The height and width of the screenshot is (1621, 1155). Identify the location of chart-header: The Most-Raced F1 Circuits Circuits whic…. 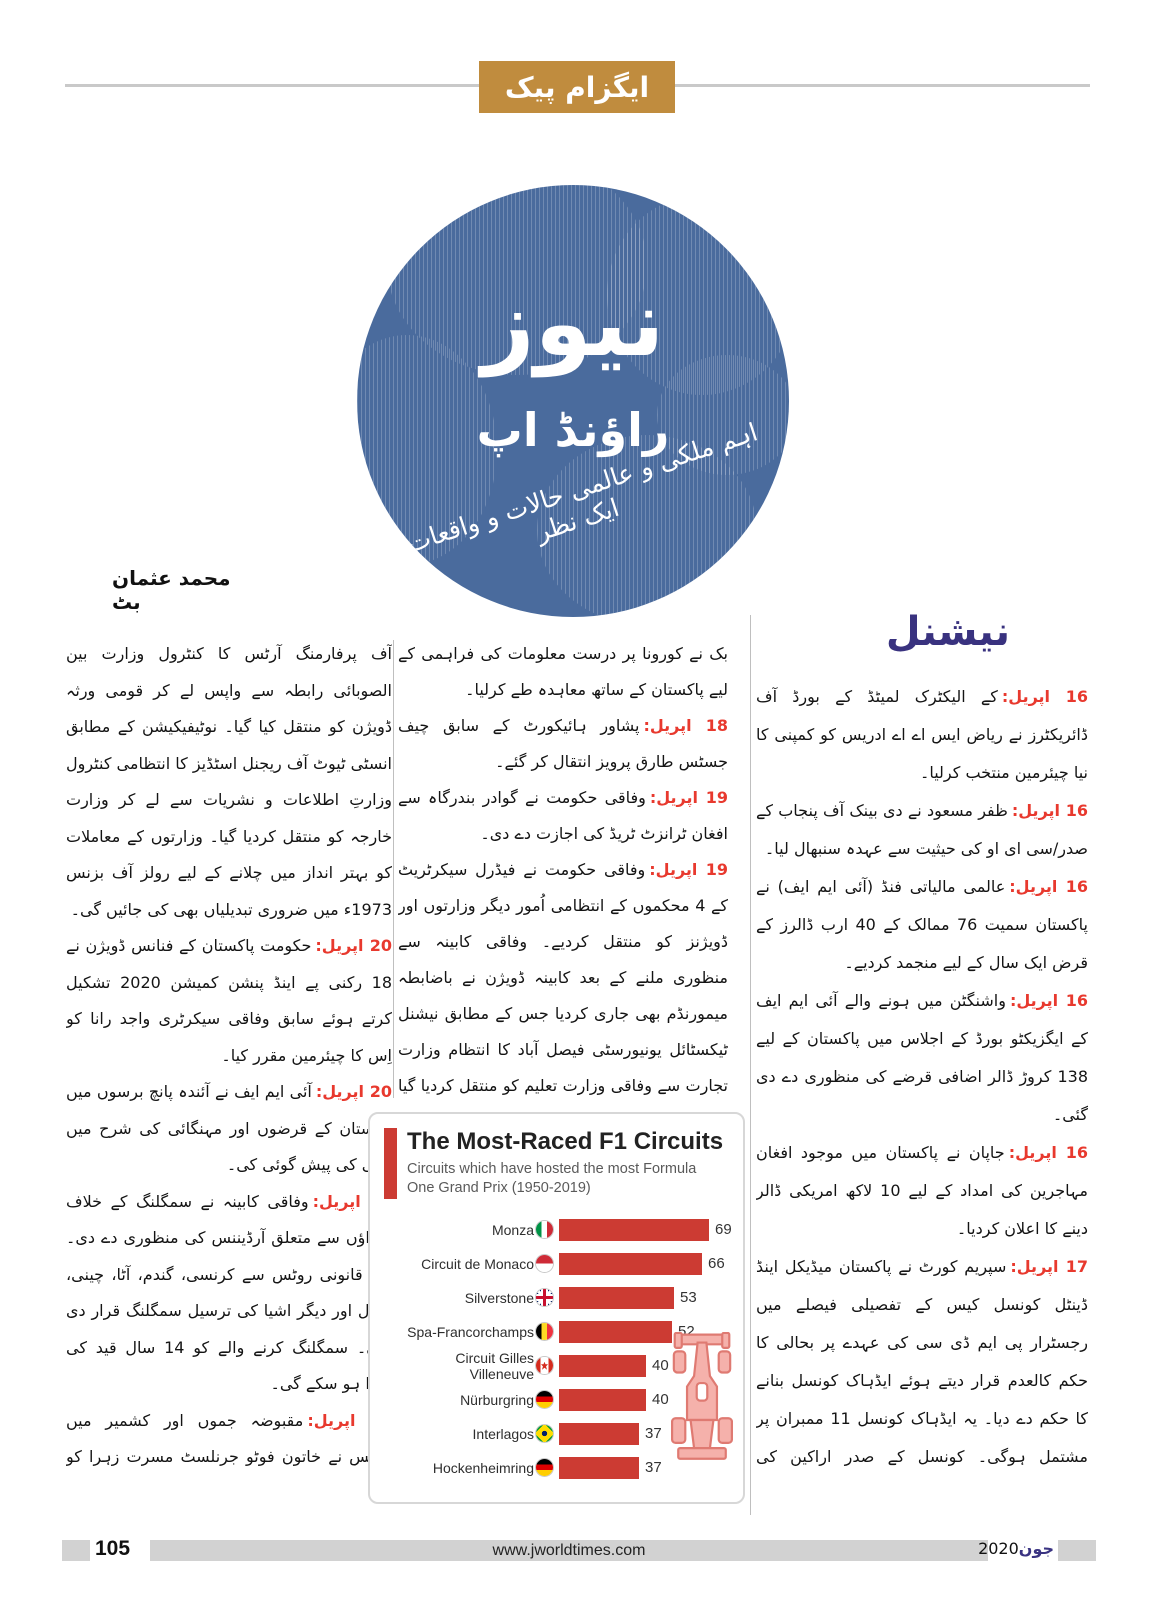
(556, 1163).